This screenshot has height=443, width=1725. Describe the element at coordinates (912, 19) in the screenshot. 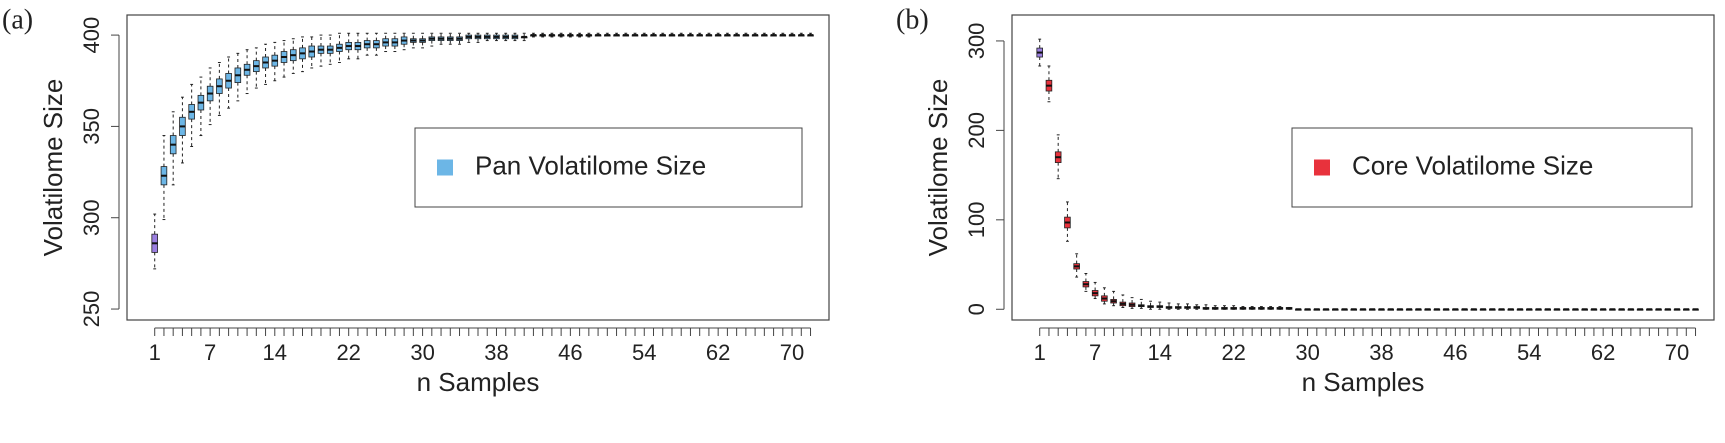

I see `panel-label: (b)` at that location.